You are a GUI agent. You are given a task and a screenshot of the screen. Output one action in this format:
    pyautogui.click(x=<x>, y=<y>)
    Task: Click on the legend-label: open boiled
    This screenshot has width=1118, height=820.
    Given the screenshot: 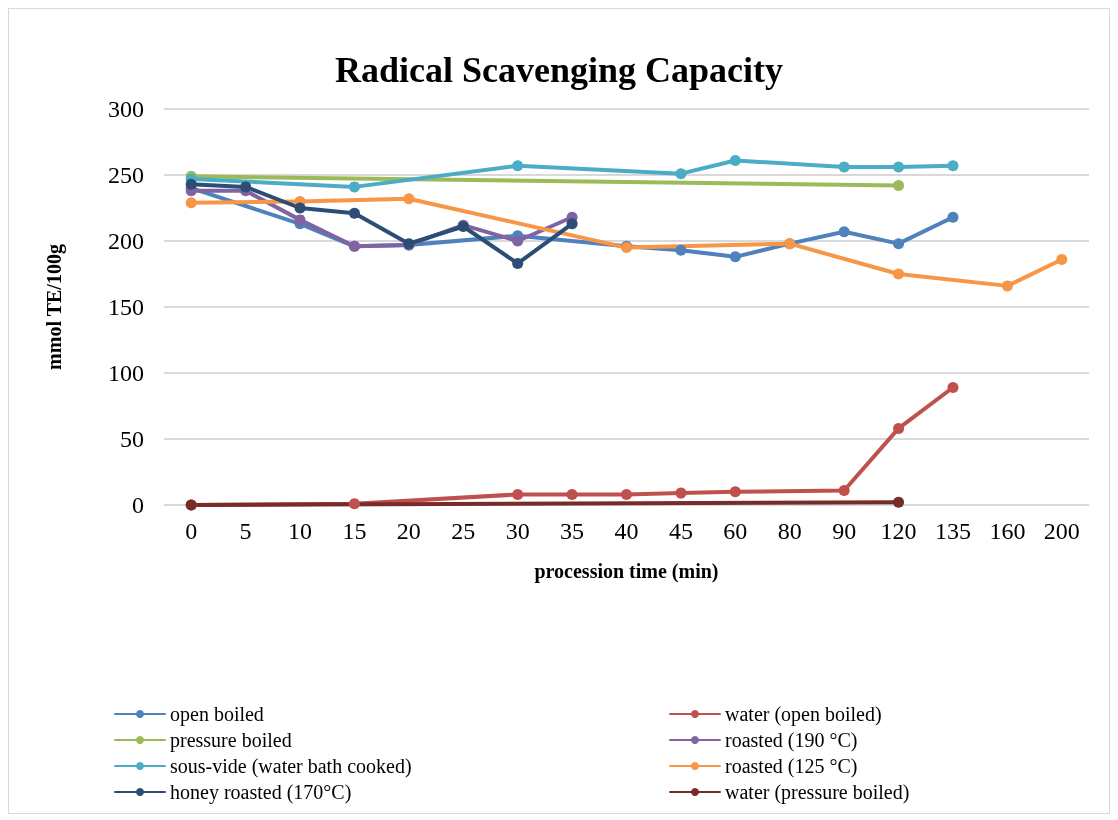 What is the action you would take?
    pyautogui.click(x=217, y=714)
    